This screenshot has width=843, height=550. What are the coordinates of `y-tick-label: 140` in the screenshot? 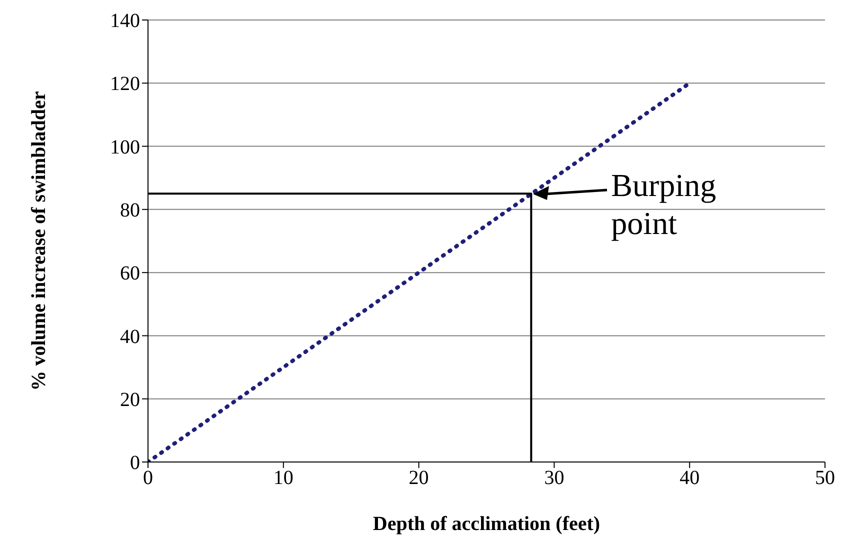 It's located at (125, 21).